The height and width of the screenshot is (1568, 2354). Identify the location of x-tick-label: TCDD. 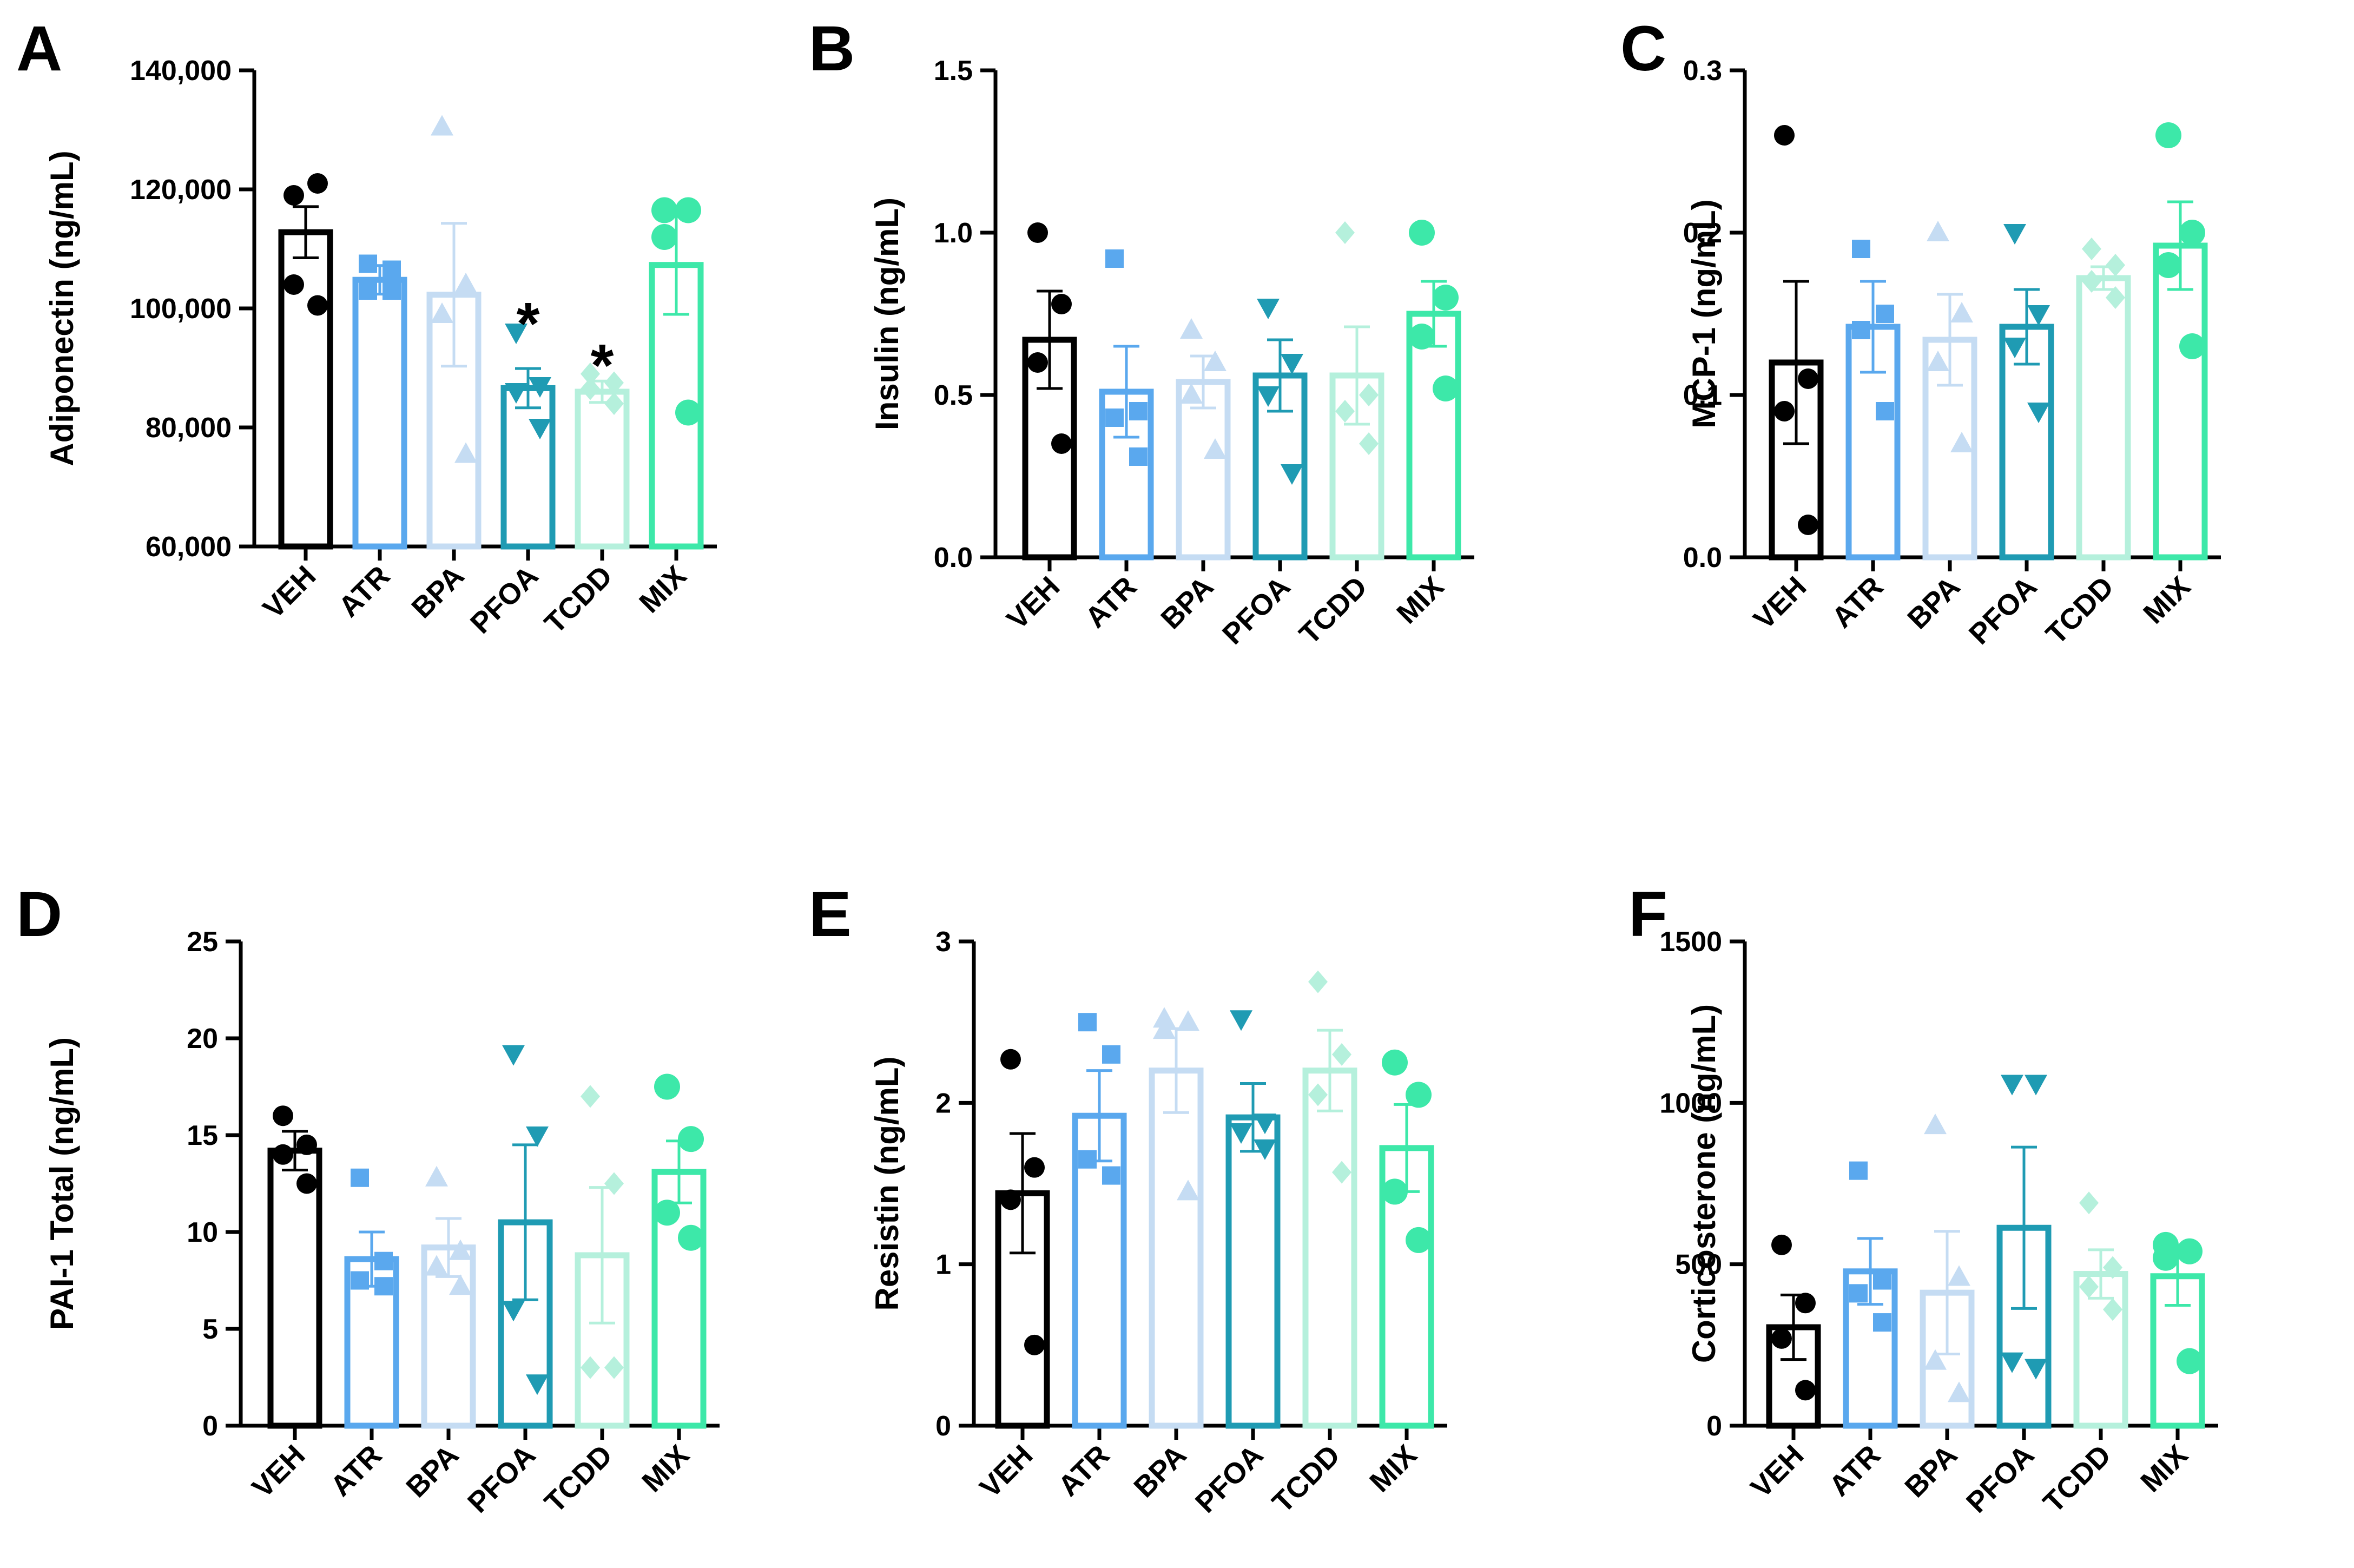
(2080, 610).